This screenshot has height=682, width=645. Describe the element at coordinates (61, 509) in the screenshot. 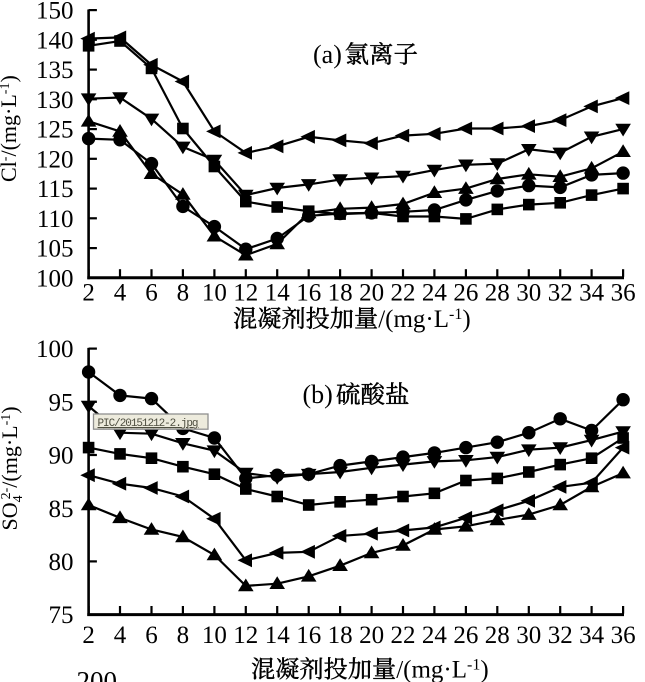

I see `svg-text: 85` at that location.